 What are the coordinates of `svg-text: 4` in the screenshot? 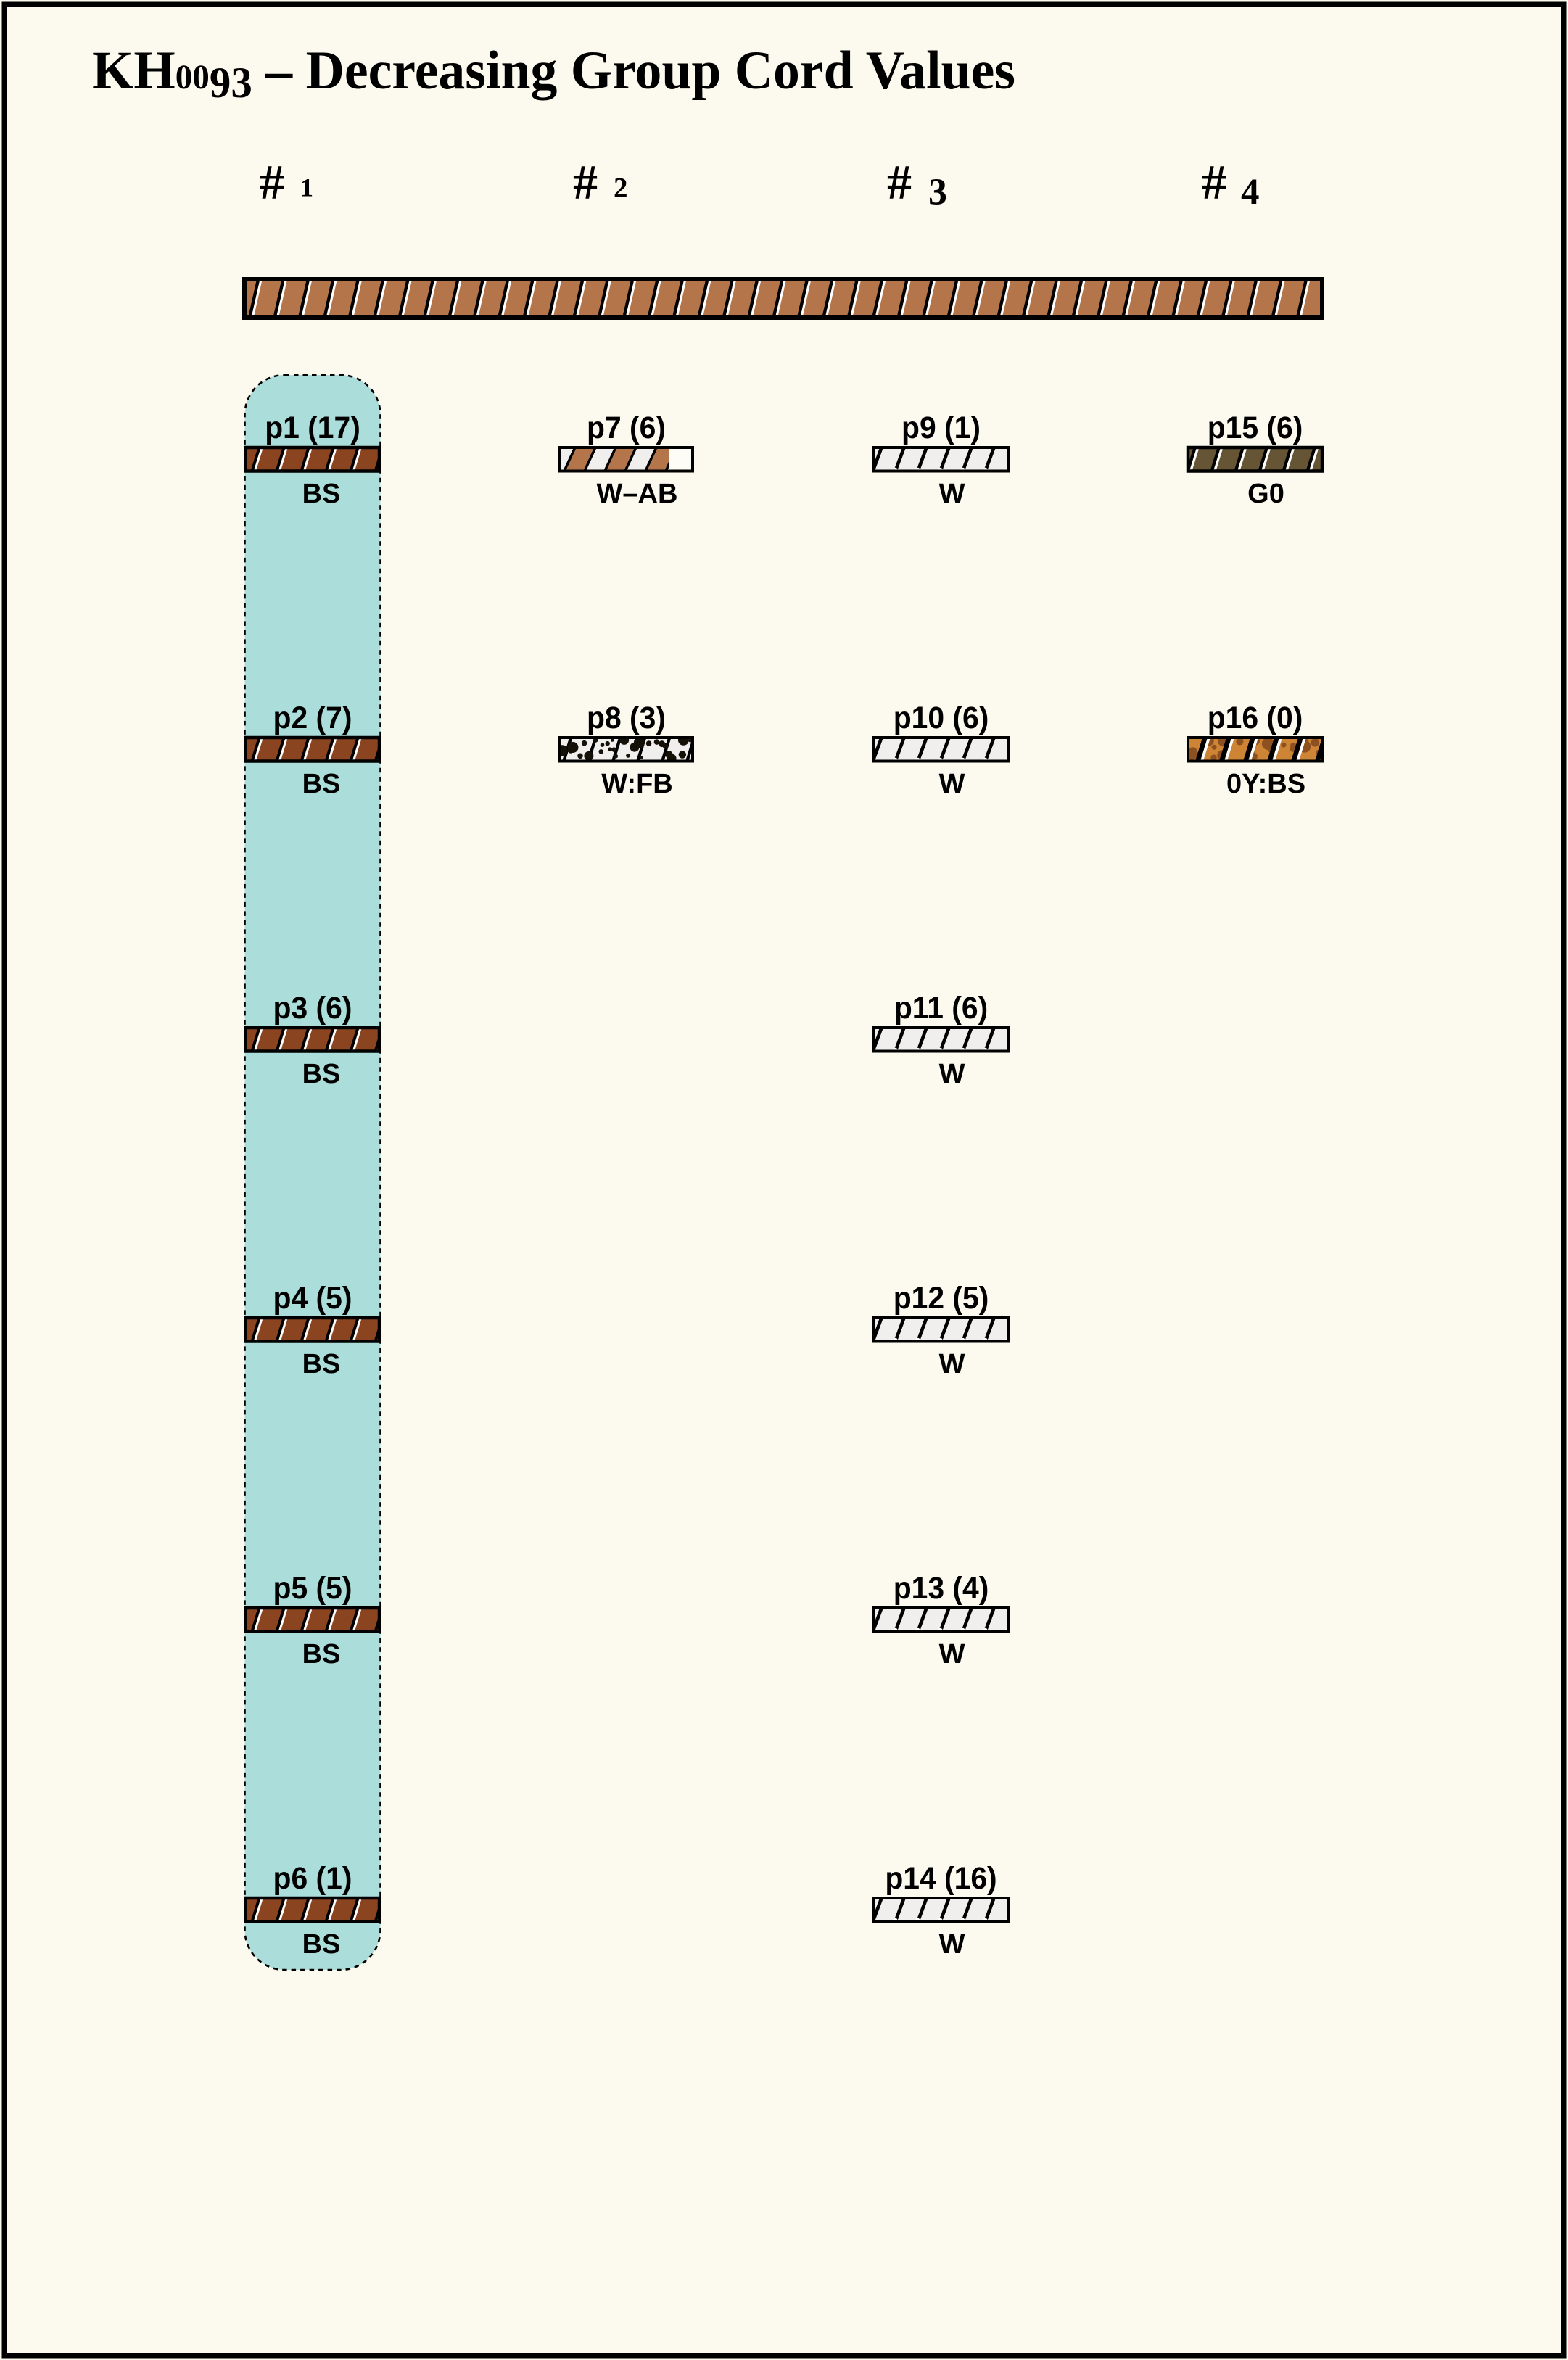 It's located at (1250, 192).